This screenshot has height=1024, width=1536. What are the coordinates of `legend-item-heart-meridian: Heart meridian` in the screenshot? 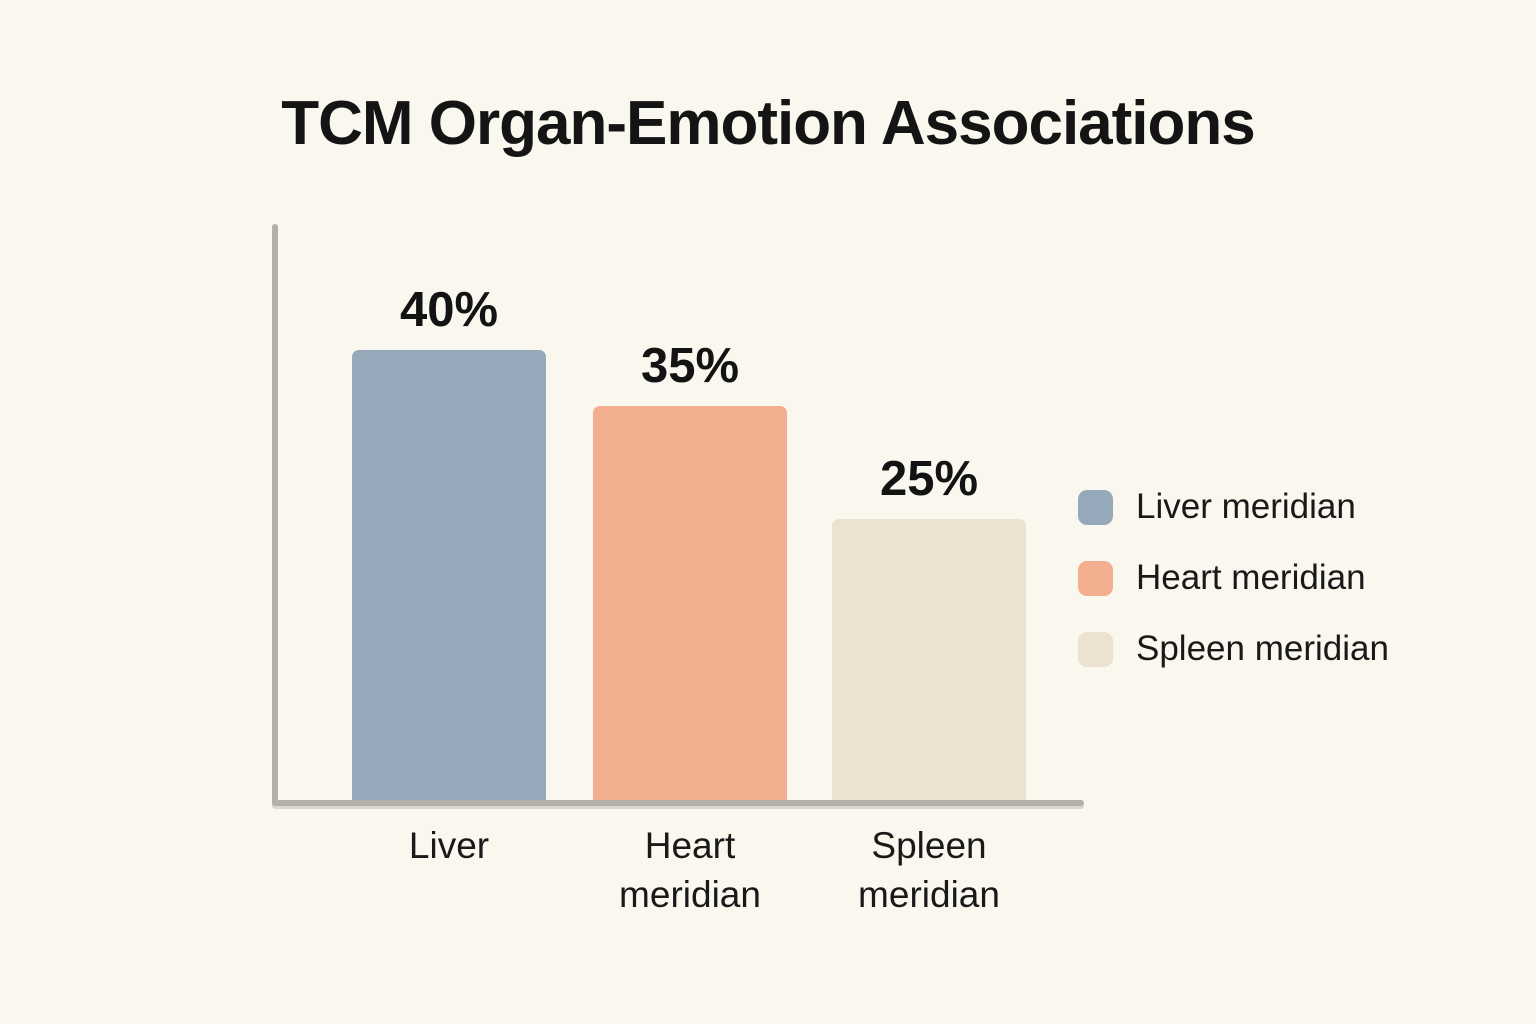 It's located at (1233, 578).